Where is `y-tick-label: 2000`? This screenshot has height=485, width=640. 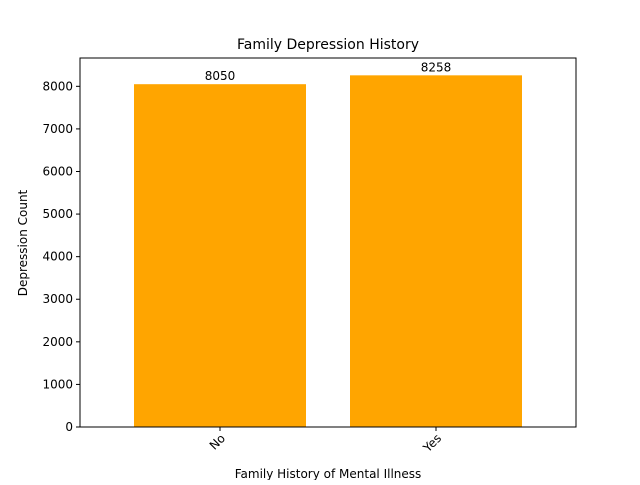 y-tick-label: 2000 is located at coordinates (57, 342).